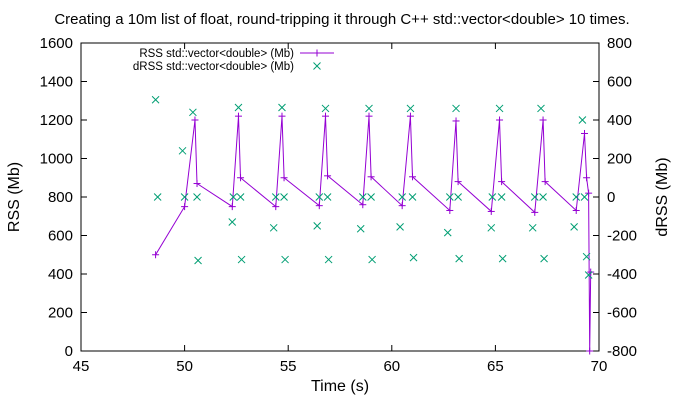 The width and height of the screenshot is (700, 400). What do you see at coordinates (56, 159) in the screenshot?
I see `y-tick-label: 1000` at bounding box center [56, 159].